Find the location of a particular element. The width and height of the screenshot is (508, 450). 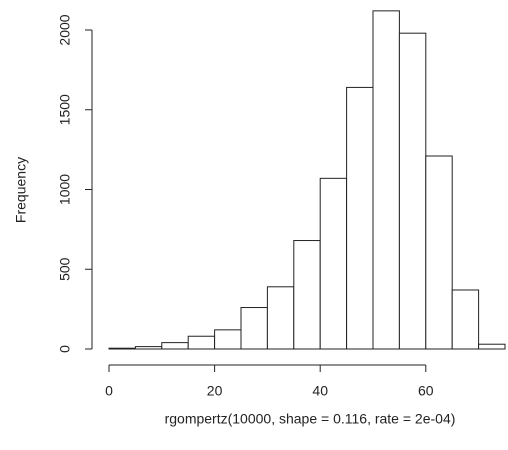

y-axis-label: Frequency is located at coordinates (21, 190).